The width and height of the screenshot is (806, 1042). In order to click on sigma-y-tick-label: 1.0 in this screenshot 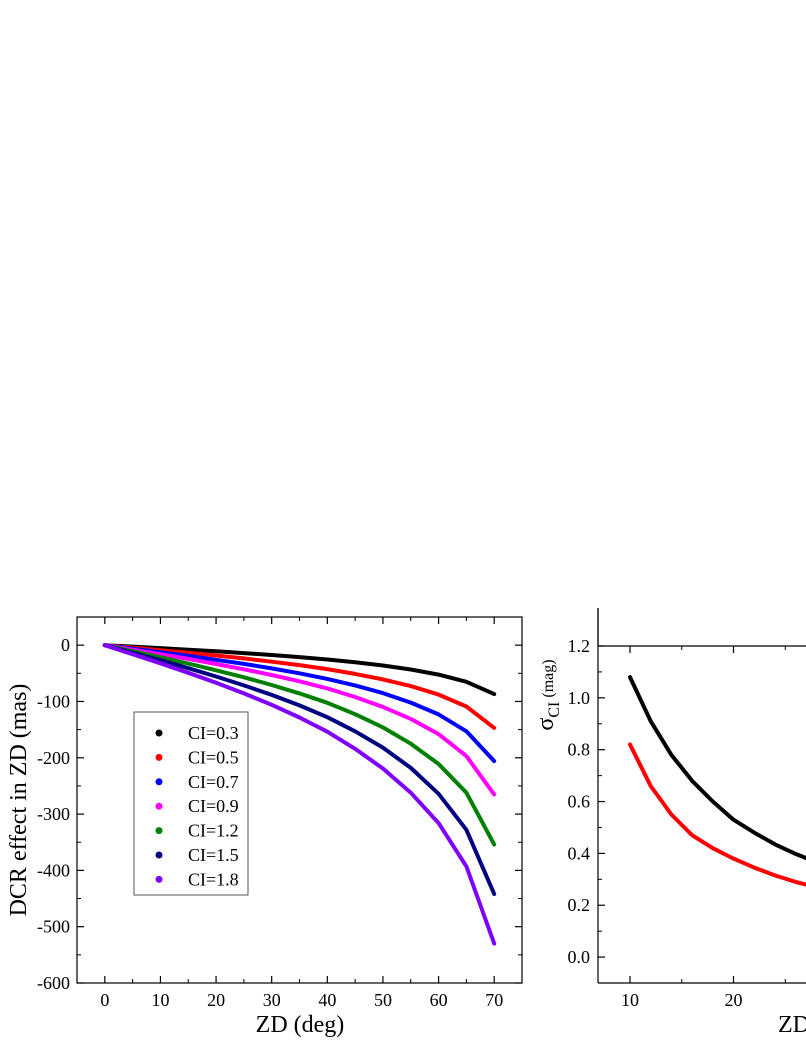, I will do `click(579, 698)`.